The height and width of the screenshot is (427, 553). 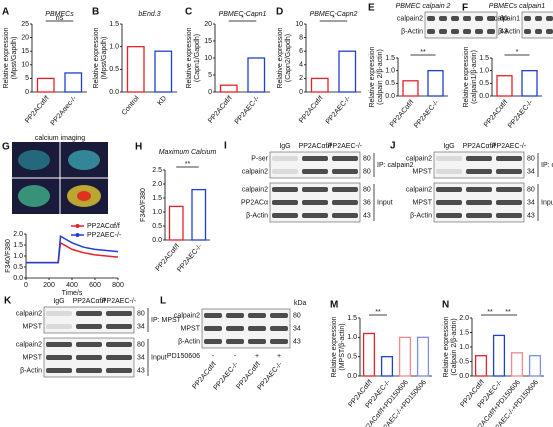 I want to click on kda-label: 43, so click(x=141, y=370).